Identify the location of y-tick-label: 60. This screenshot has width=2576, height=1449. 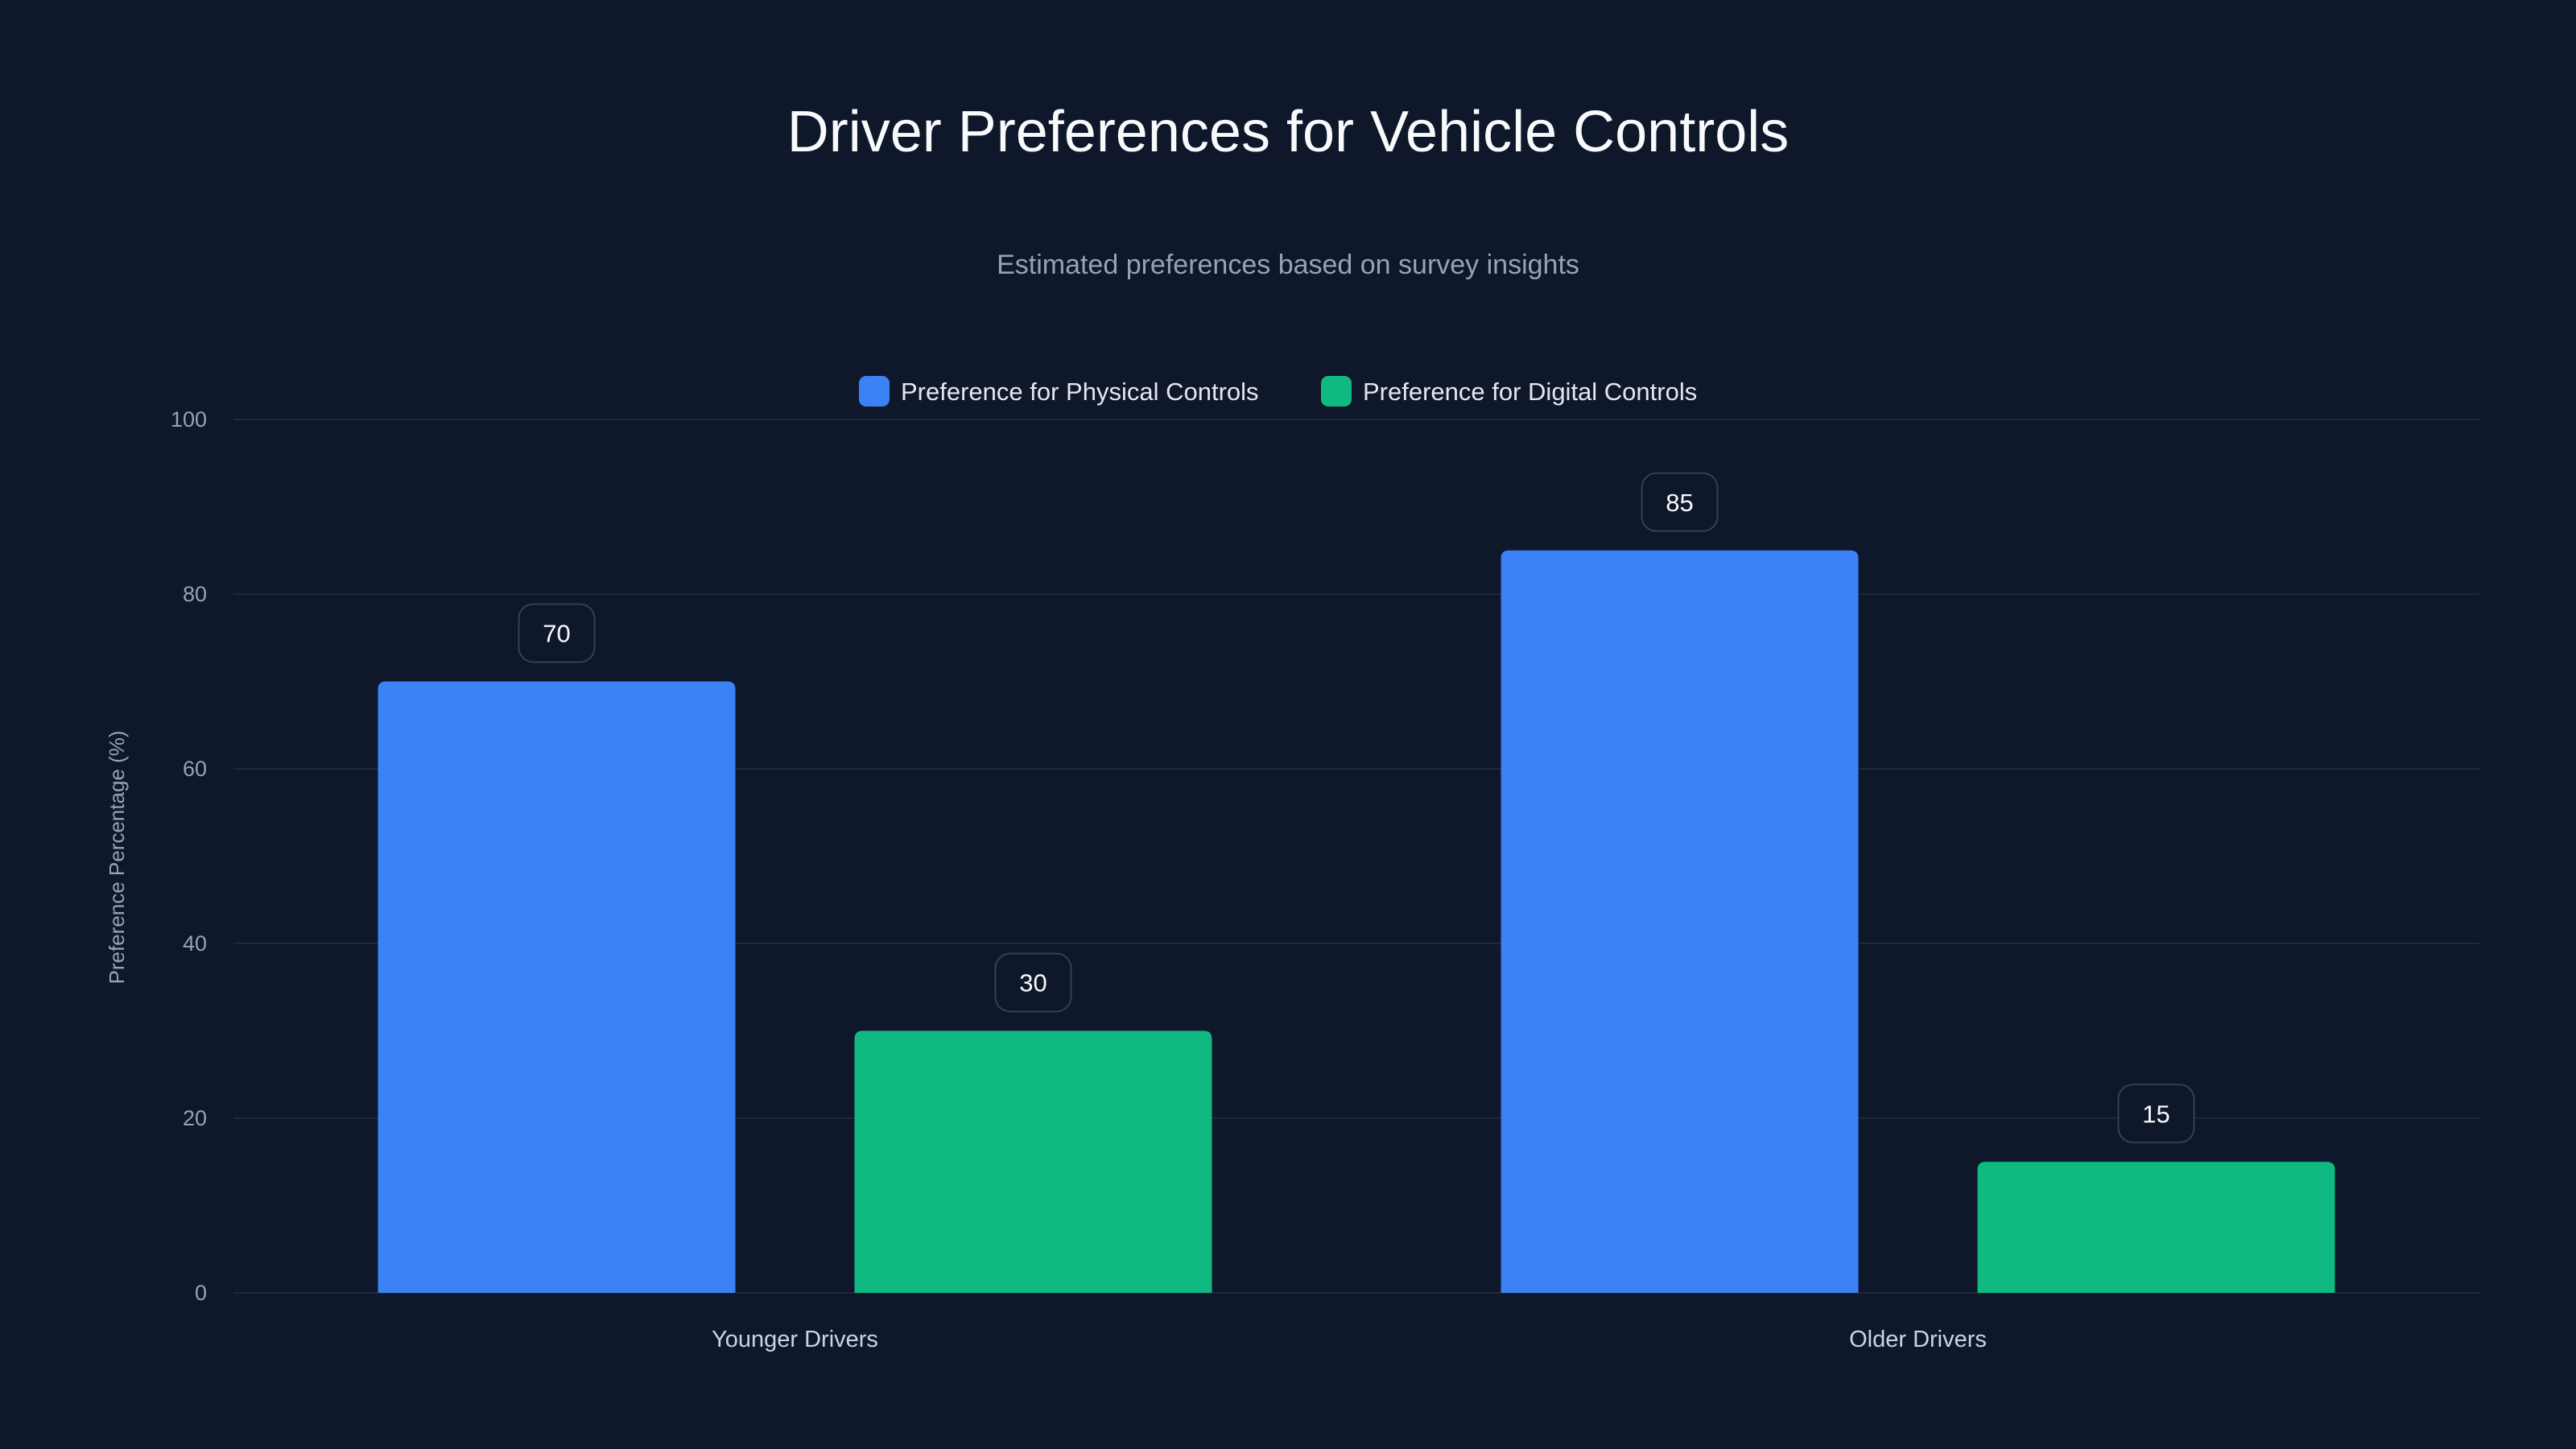
(195, 769).